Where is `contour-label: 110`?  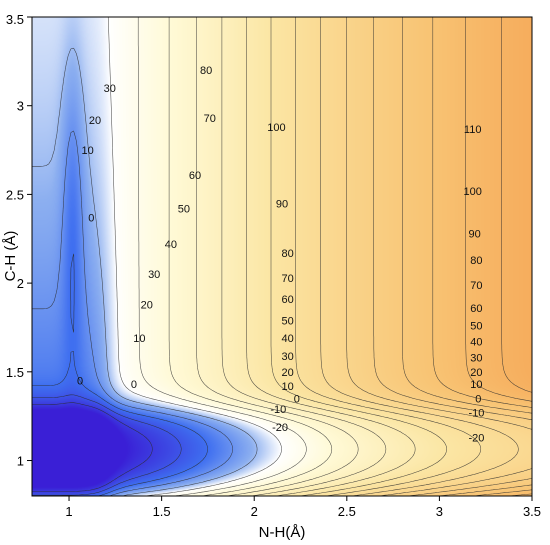 contour-label: 110 is located at coordinates (473, 130).